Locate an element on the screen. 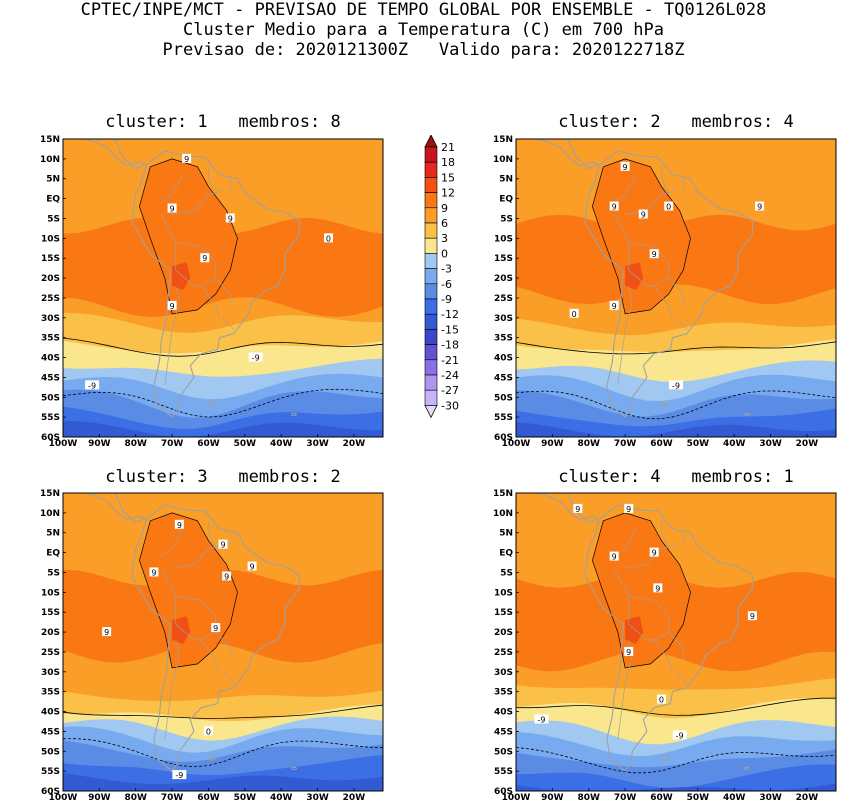 The height and width of the screenshot is (803, 847). latitude-label: 25S is located at coordinates (503, 299).